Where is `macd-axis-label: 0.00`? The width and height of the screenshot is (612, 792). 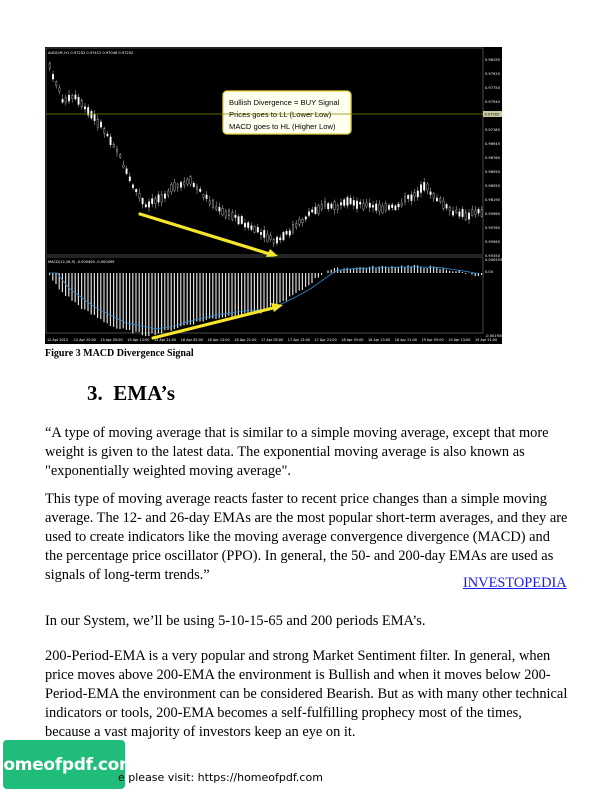 macd-axis-label: 0.00 is located at coordinates (489, 272).